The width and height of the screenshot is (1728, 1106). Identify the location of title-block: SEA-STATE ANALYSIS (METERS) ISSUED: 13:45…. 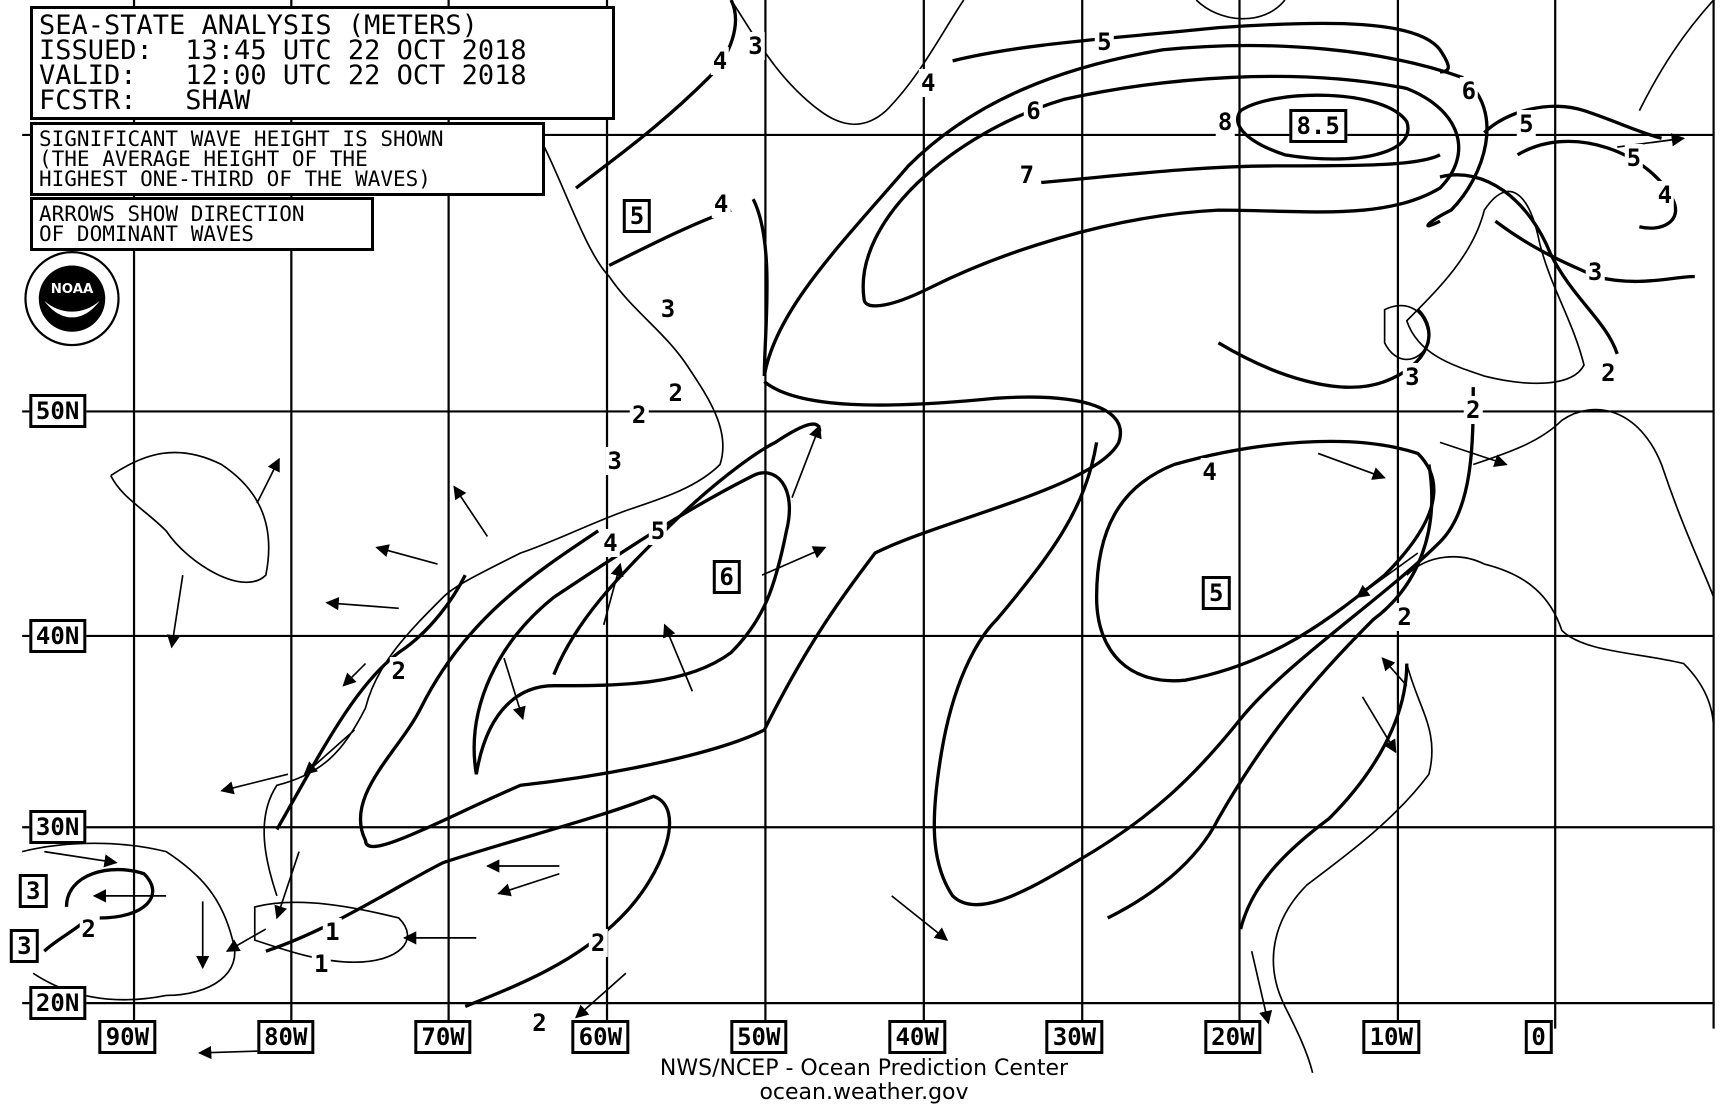
(322, 63).